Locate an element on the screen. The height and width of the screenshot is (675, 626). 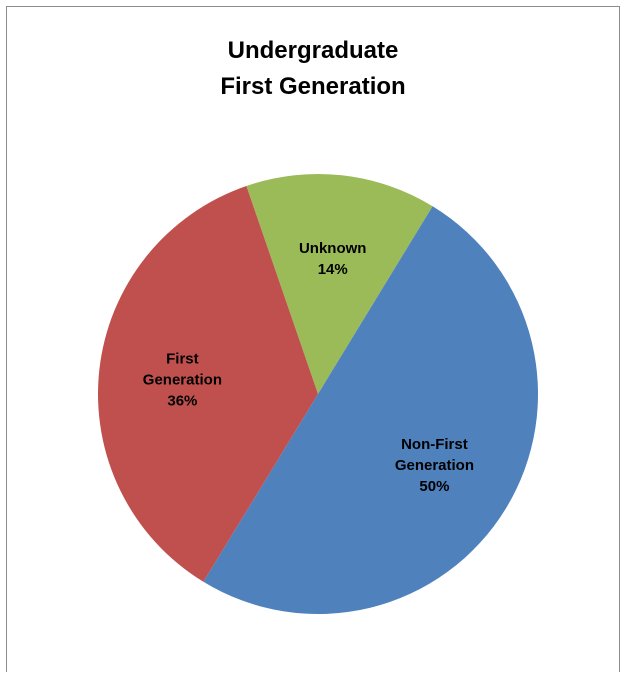
data-label-category: Unknown is located at coordinates (333, 248).